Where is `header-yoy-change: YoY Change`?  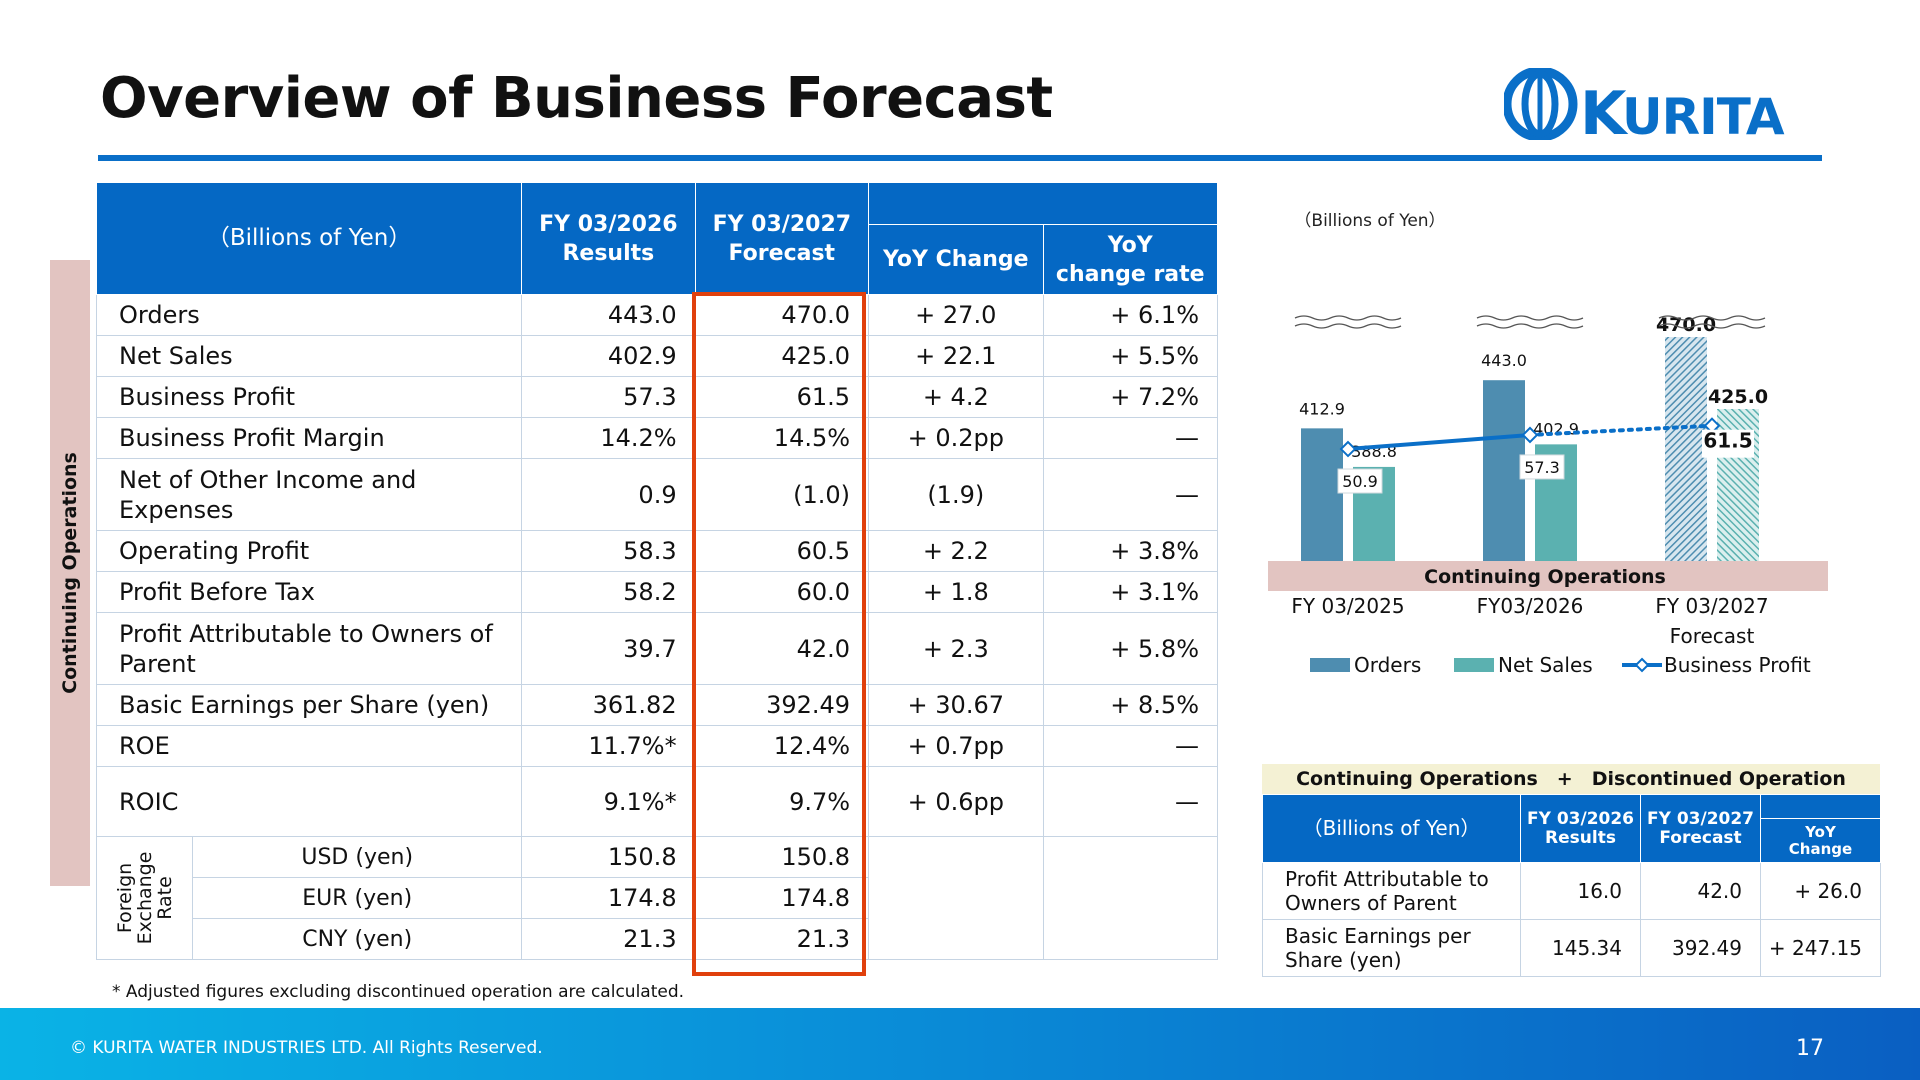
header-yoy-change: YoY Change is located at coordinates (956, 259).